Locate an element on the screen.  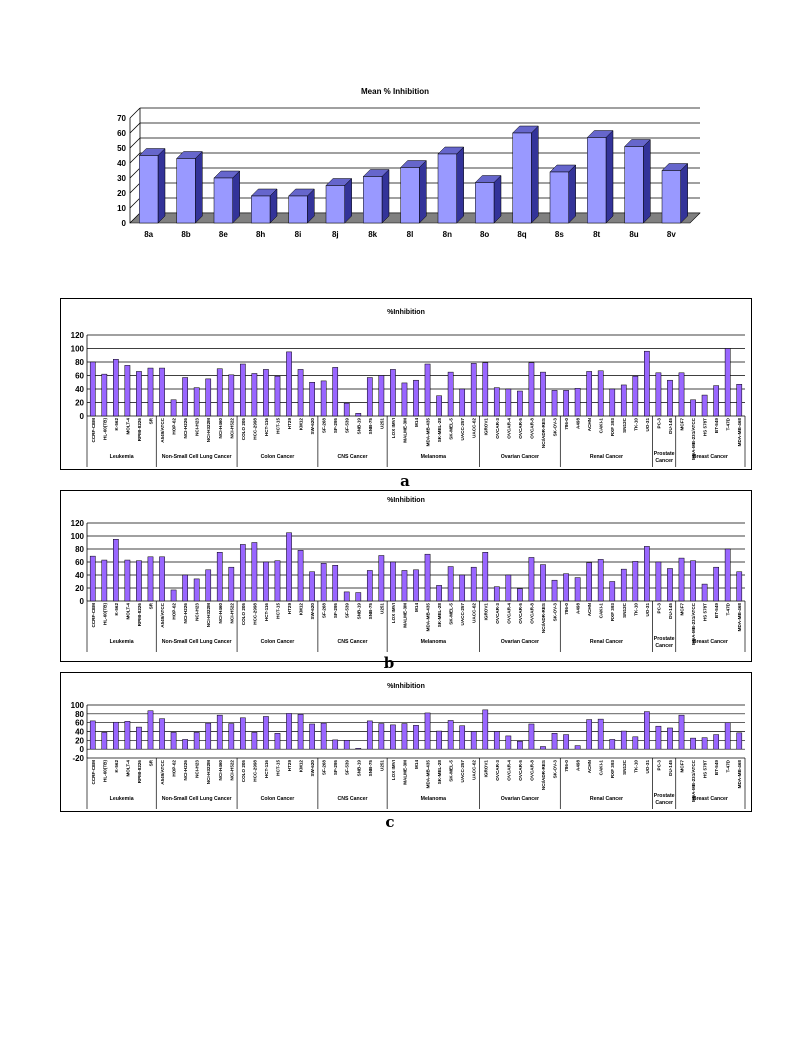
x-tick-label: MCF7 is located at coordinates (682, 766).